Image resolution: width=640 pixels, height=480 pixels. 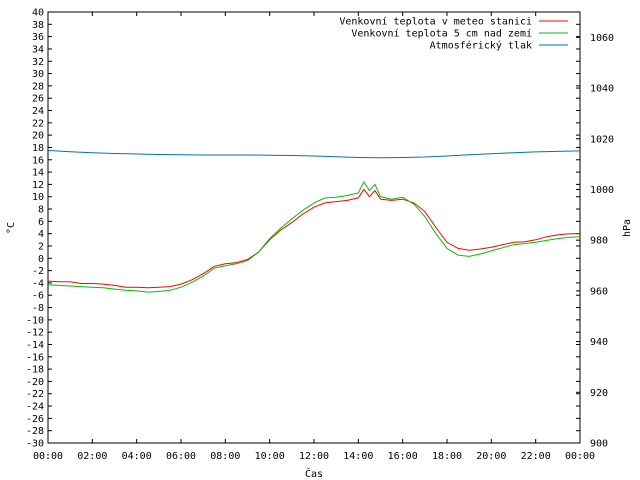 I want to click on y-left-tick-label: -30, so click(x=35, y=444).